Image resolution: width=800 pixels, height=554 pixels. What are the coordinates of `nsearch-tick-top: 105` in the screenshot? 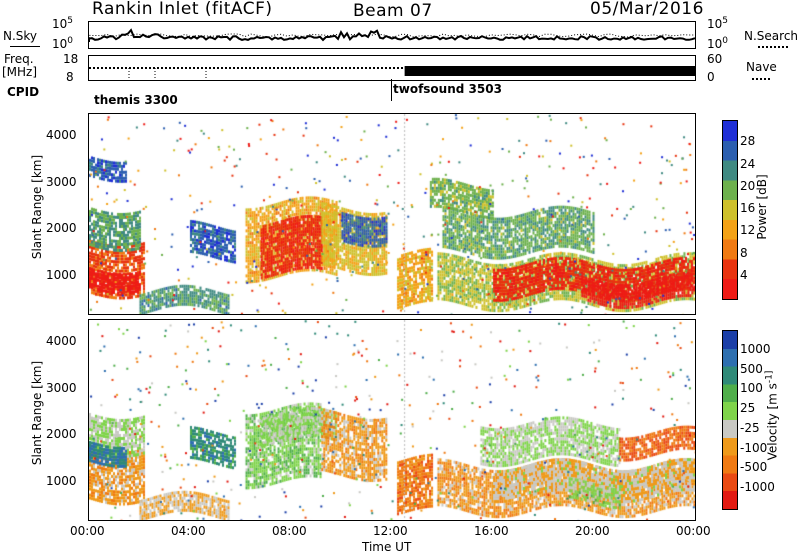 It's located at (718, 23).